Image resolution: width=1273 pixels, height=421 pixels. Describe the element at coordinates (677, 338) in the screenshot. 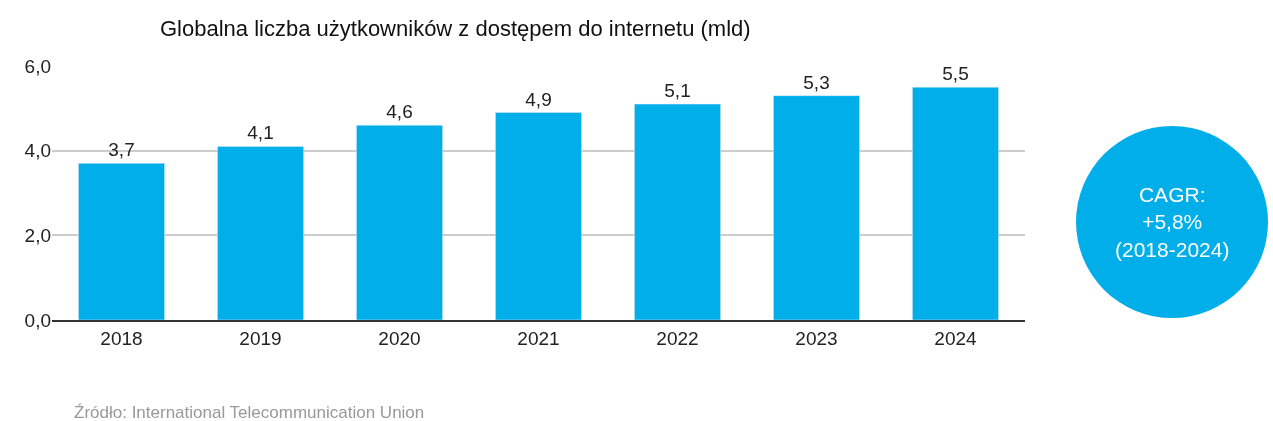

I see `x-tick-label: 2022` at that location.